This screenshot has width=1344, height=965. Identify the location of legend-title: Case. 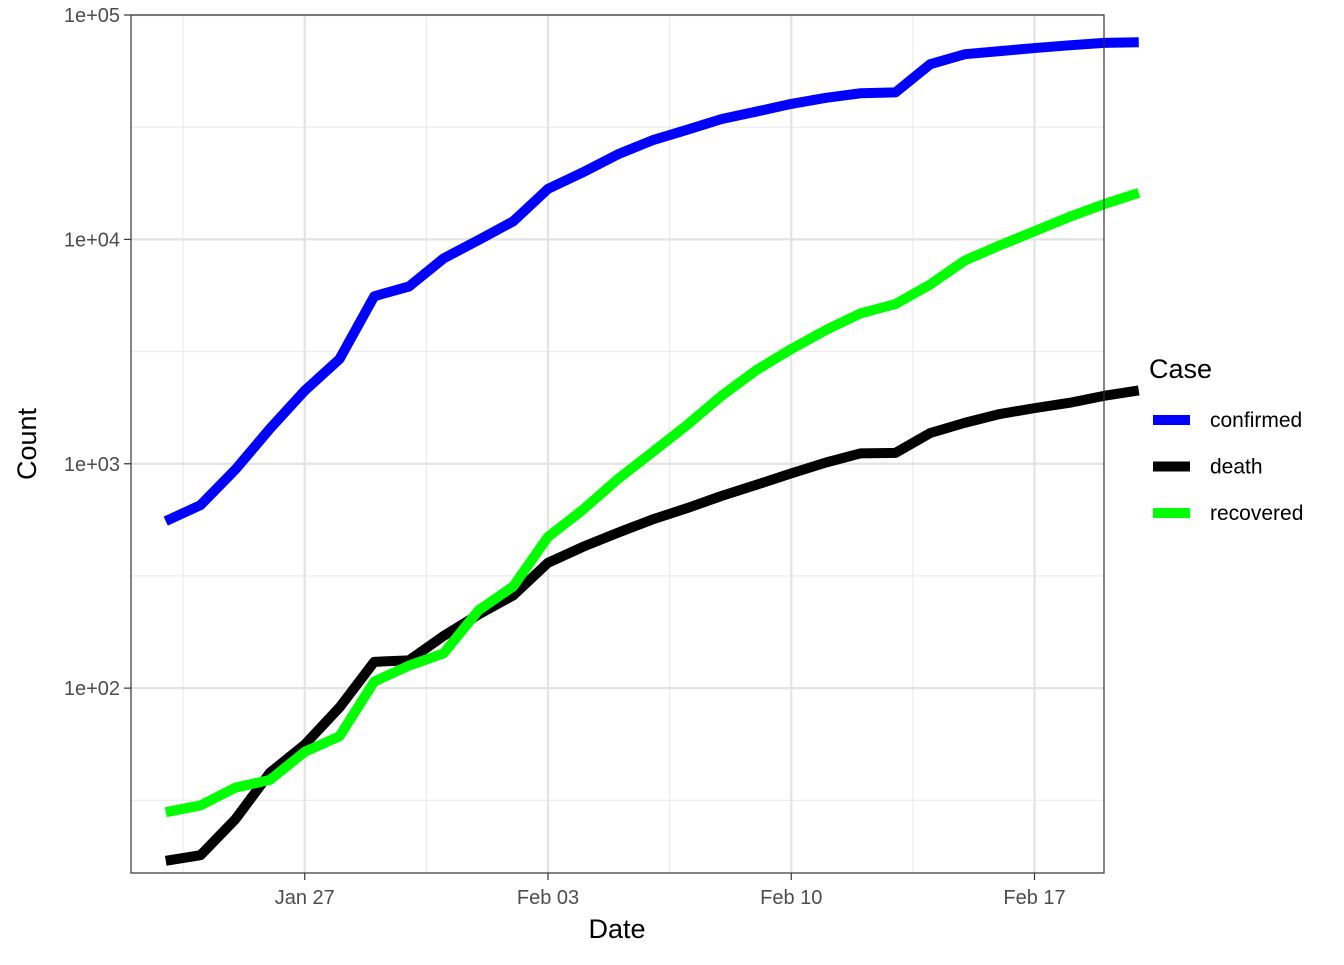
(1180, 369).